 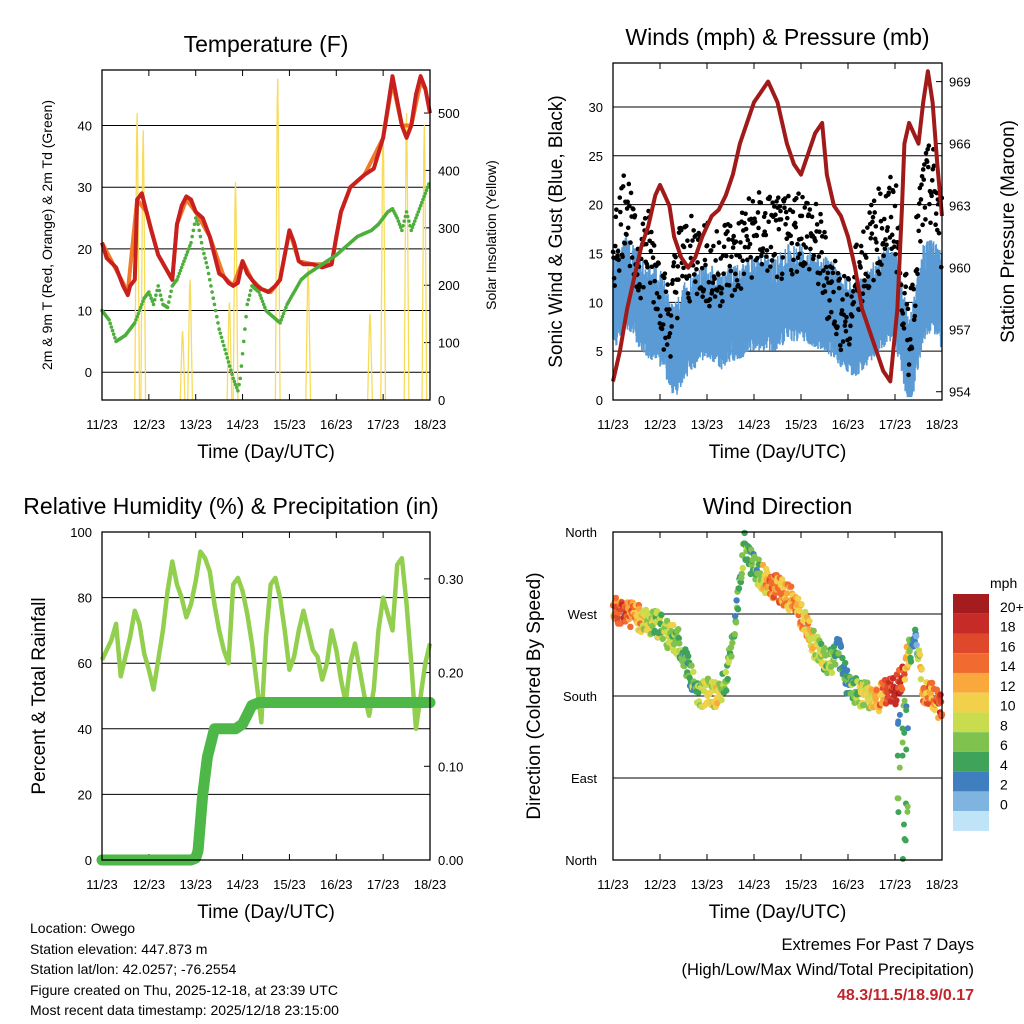 I want to click on rh-ytick-right-label: 0.20, so click(x=450, y=673).